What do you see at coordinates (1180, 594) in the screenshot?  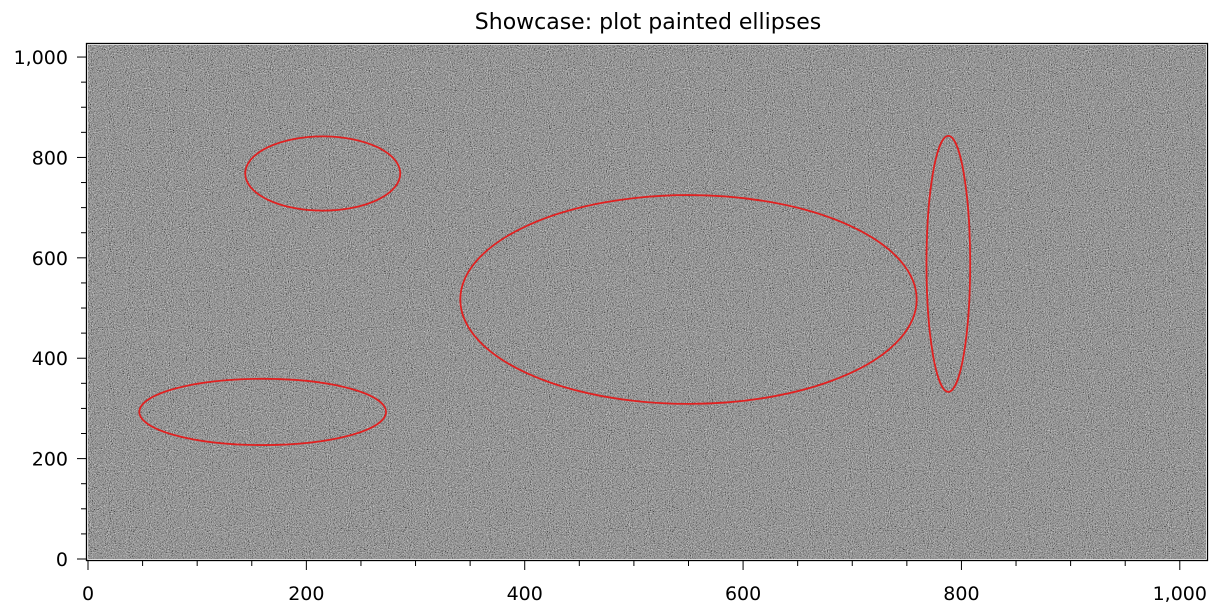 I see `x-tick-label: 1,000` at bounding box center [1180, 594].